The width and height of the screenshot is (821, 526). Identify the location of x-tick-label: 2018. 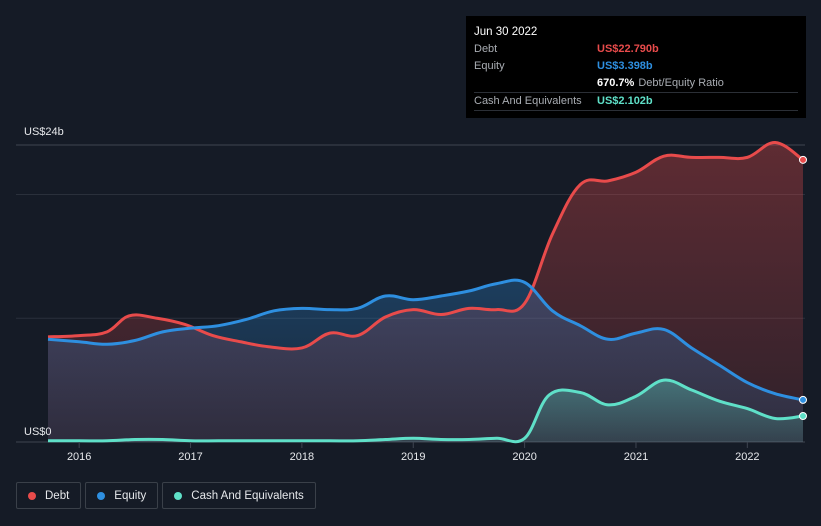
(302, 457).